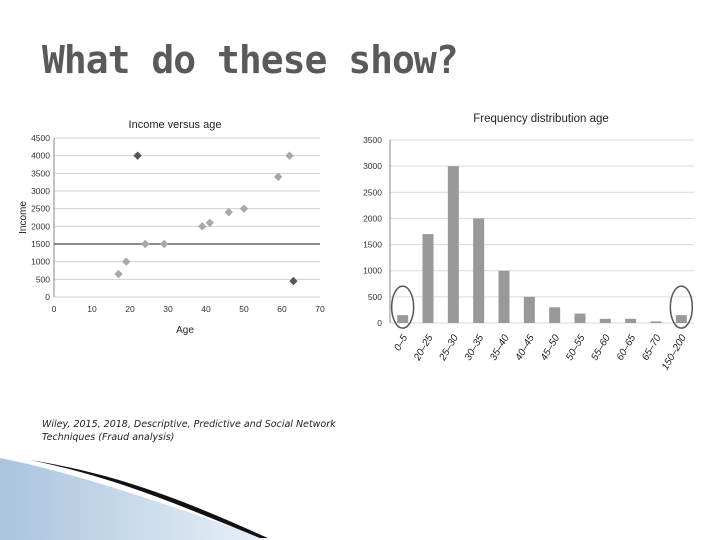  What do you see at coordinates (54, 309) in the screenshot?
I see `x-tick-label: 0` at bounding box center [54, 309].